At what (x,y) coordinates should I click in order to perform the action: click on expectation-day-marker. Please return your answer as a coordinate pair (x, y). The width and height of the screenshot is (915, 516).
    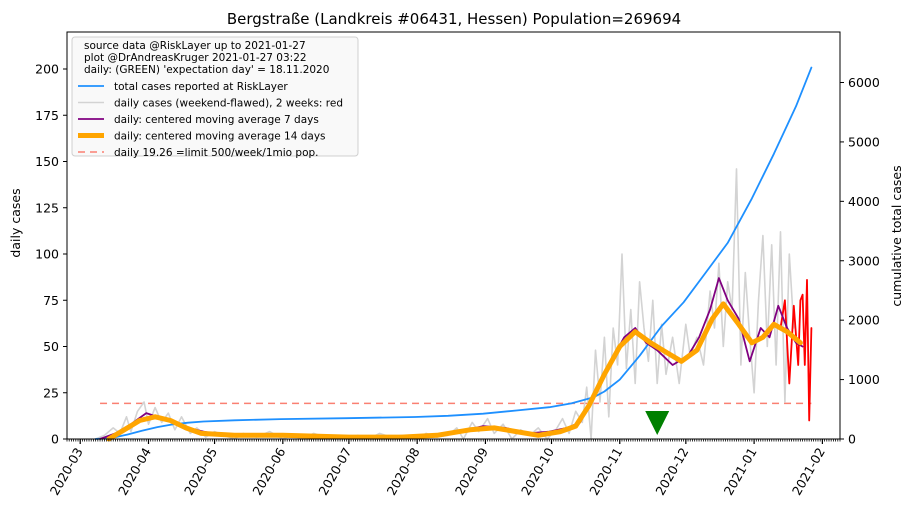
    Looking at the image, I should click on (657, 423).